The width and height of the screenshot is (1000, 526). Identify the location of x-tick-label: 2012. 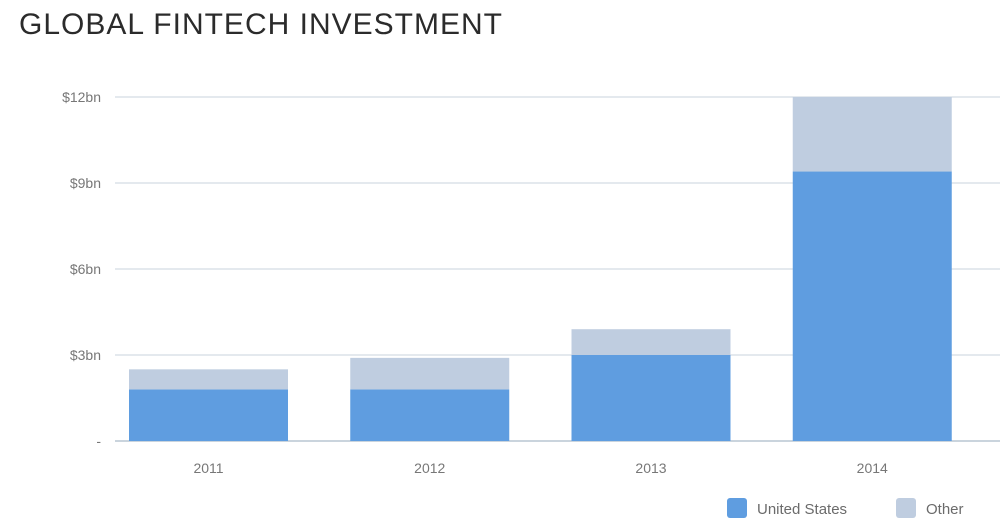
(429, 468).